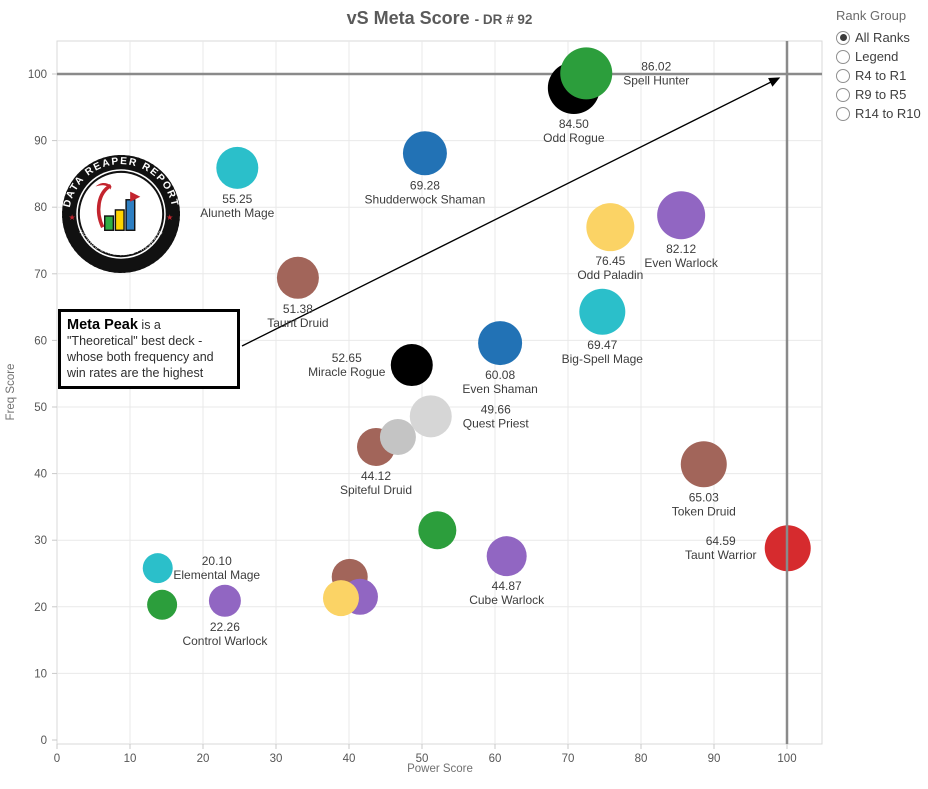  What do you see at coordinates (681, 249) in the screenshot?
I see `deck-score-even-warlock: 82.12` at bounding box center [681, 249].